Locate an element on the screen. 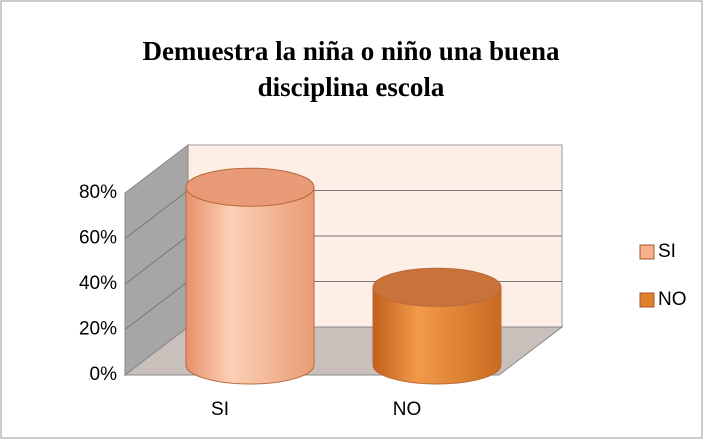 This screenshot has width=703, height=439. y-tick-label: 40% is located at coordinates (98, 283).